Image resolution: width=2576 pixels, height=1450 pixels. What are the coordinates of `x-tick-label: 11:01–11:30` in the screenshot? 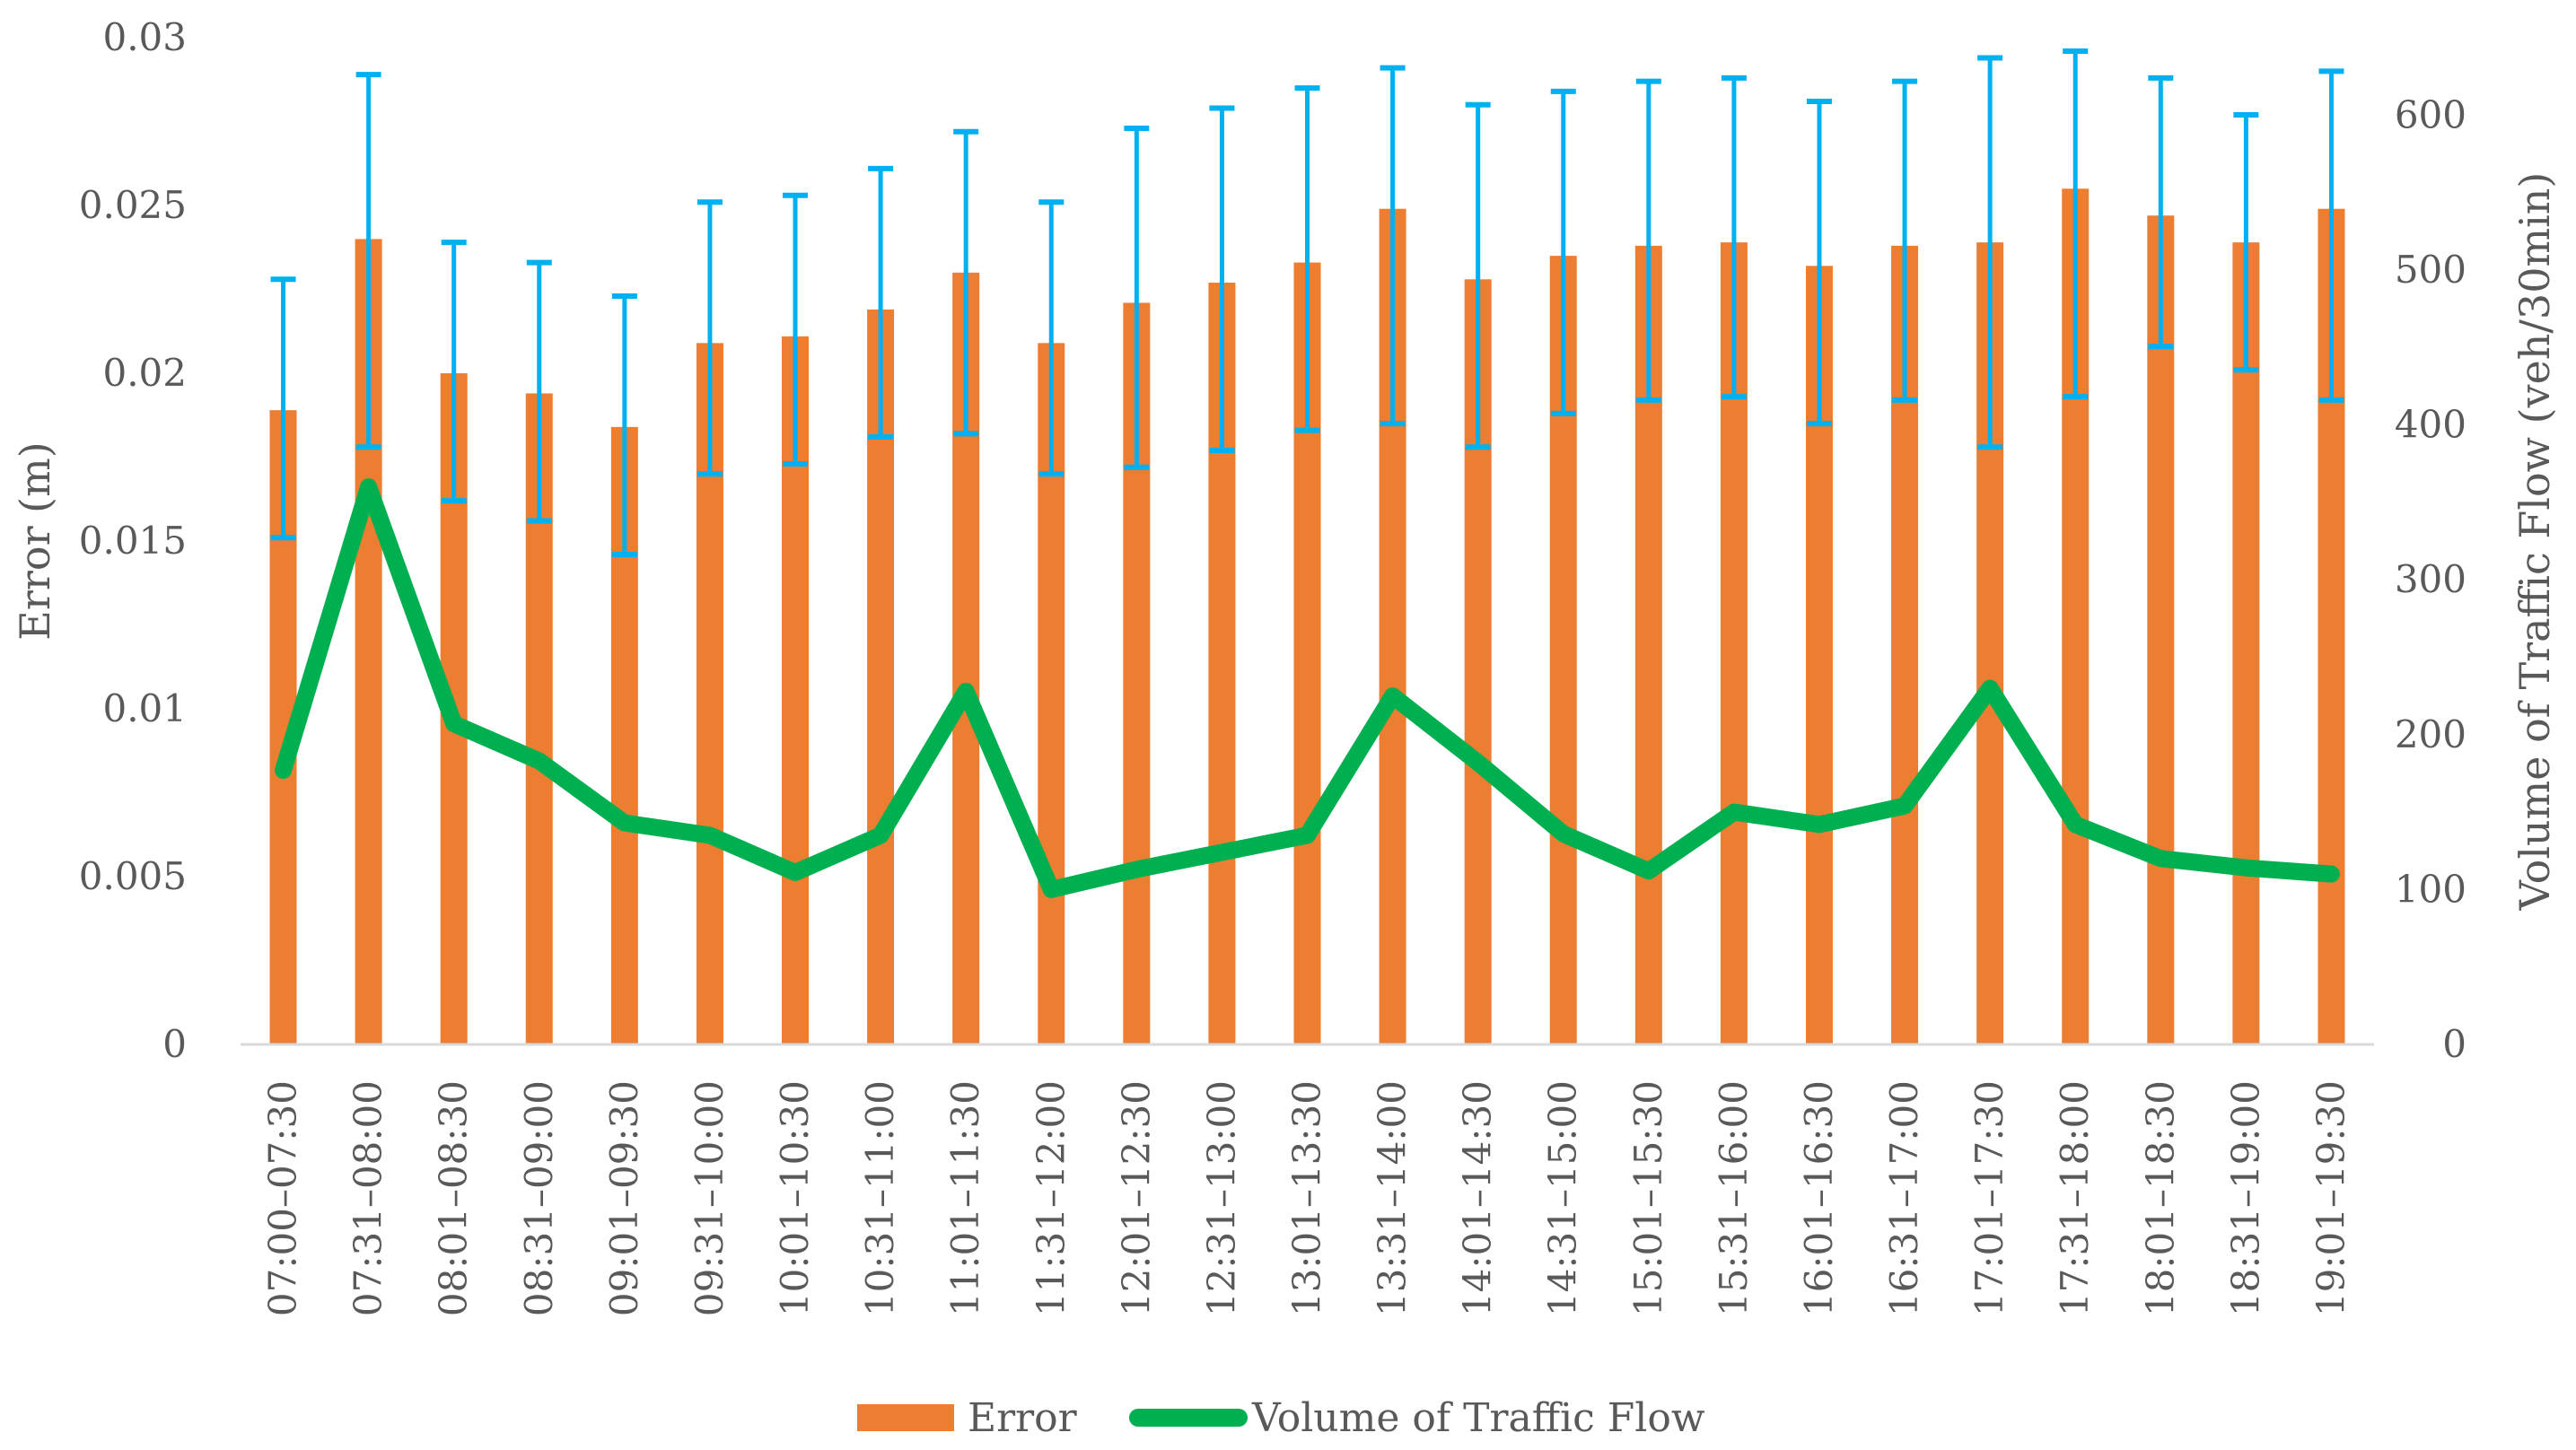 It's located at (965, 1198).